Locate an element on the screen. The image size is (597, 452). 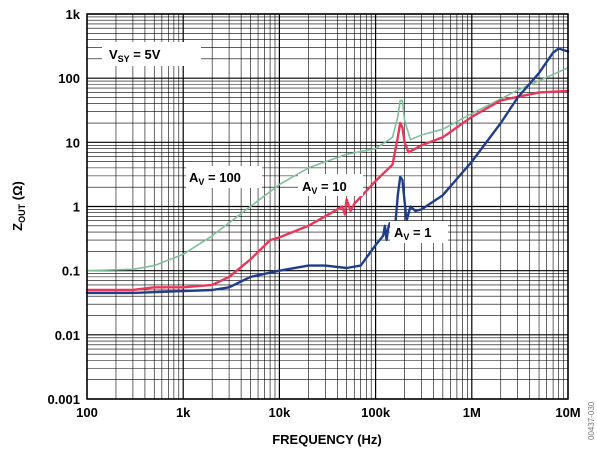
av1-label-box is located at coordinates (419, 232).